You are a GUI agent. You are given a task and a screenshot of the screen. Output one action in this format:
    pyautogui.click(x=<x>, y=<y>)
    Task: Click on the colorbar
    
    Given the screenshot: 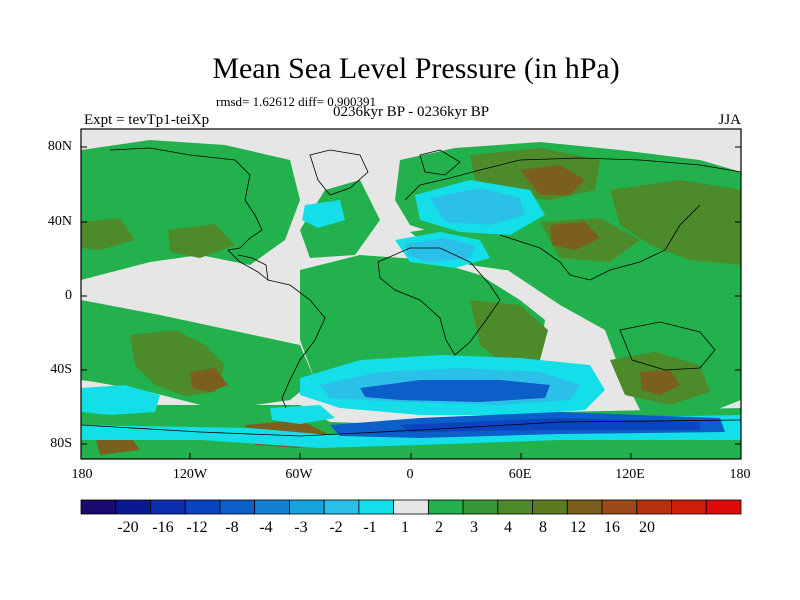 What is the action you would take?
    pyautogui.click(x=411, y=507)
    